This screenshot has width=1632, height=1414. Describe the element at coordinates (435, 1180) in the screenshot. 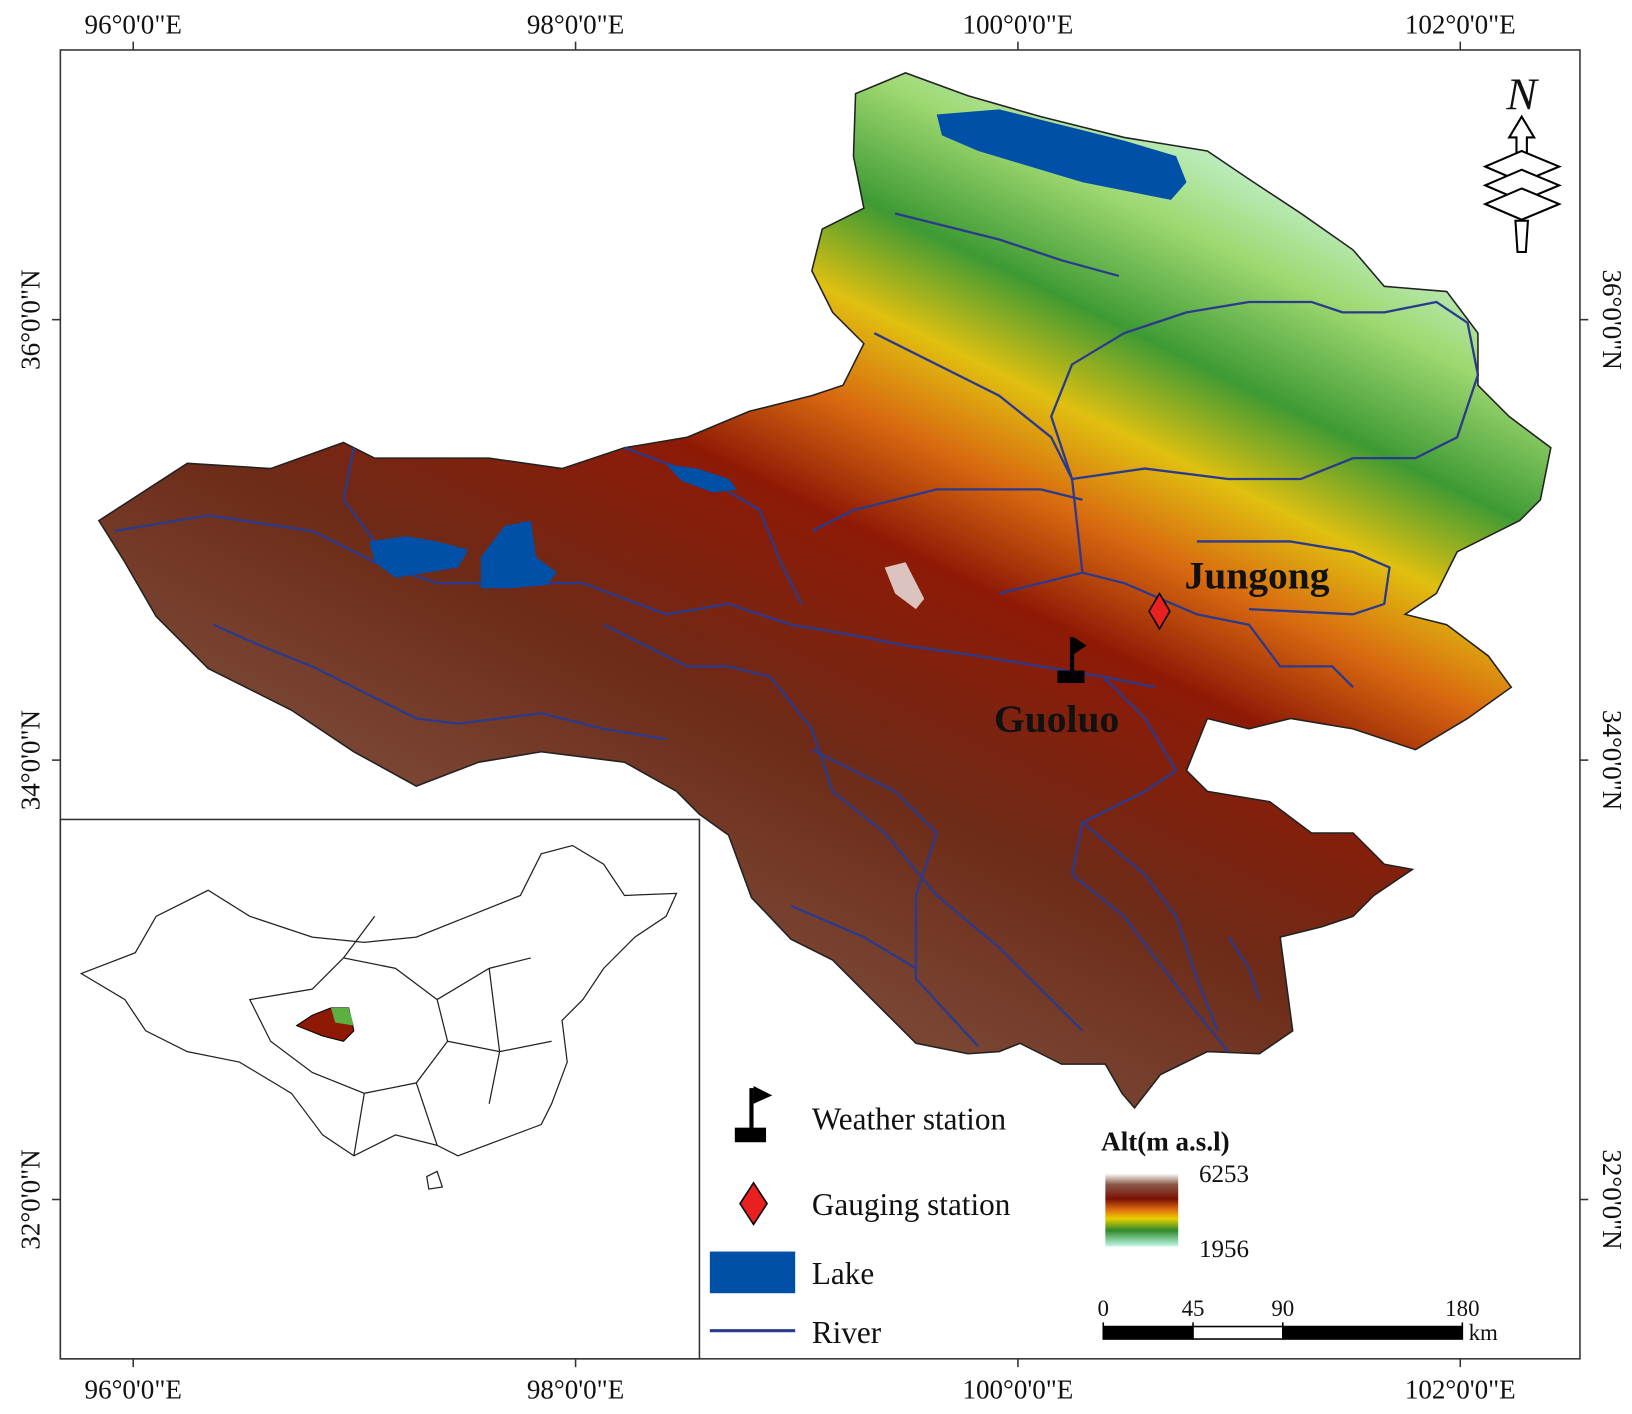

I see `island` at that location.